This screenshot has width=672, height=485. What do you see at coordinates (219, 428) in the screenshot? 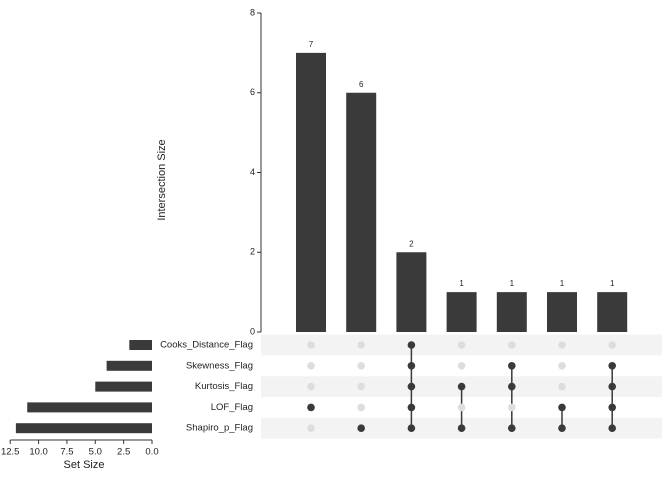
I see `set-label: Shapiro_p_Flag` at bounding box center [219, 428].